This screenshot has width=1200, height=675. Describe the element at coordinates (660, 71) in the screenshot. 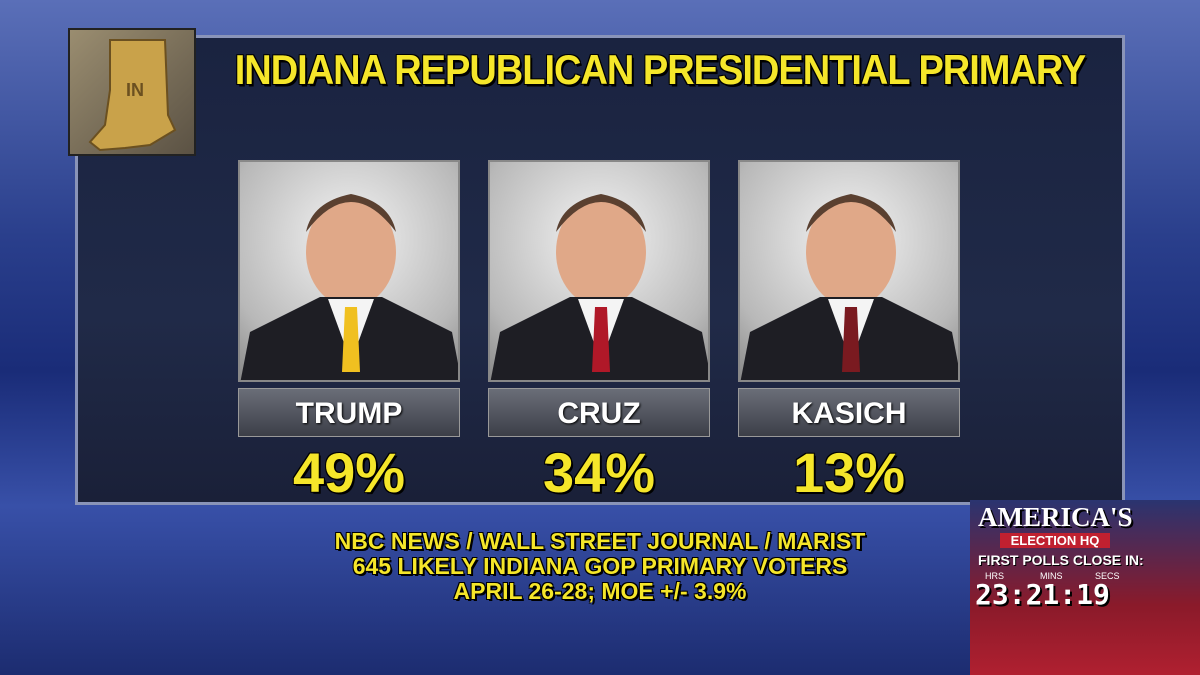

I see `title: INDIANA REPUBLICAN PRESIDENTIAL PRIMARY` at that location.